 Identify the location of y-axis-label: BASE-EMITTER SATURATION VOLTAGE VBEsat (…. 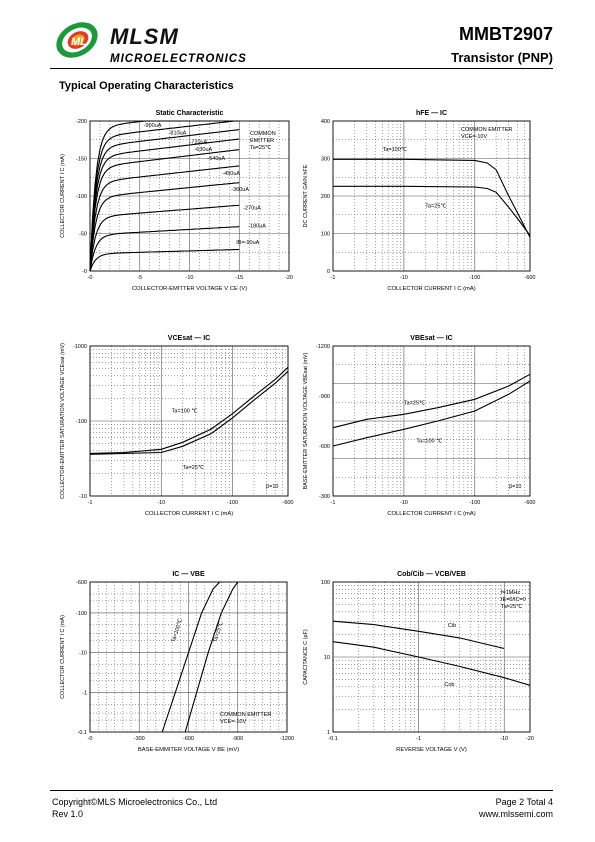
(306, 420).